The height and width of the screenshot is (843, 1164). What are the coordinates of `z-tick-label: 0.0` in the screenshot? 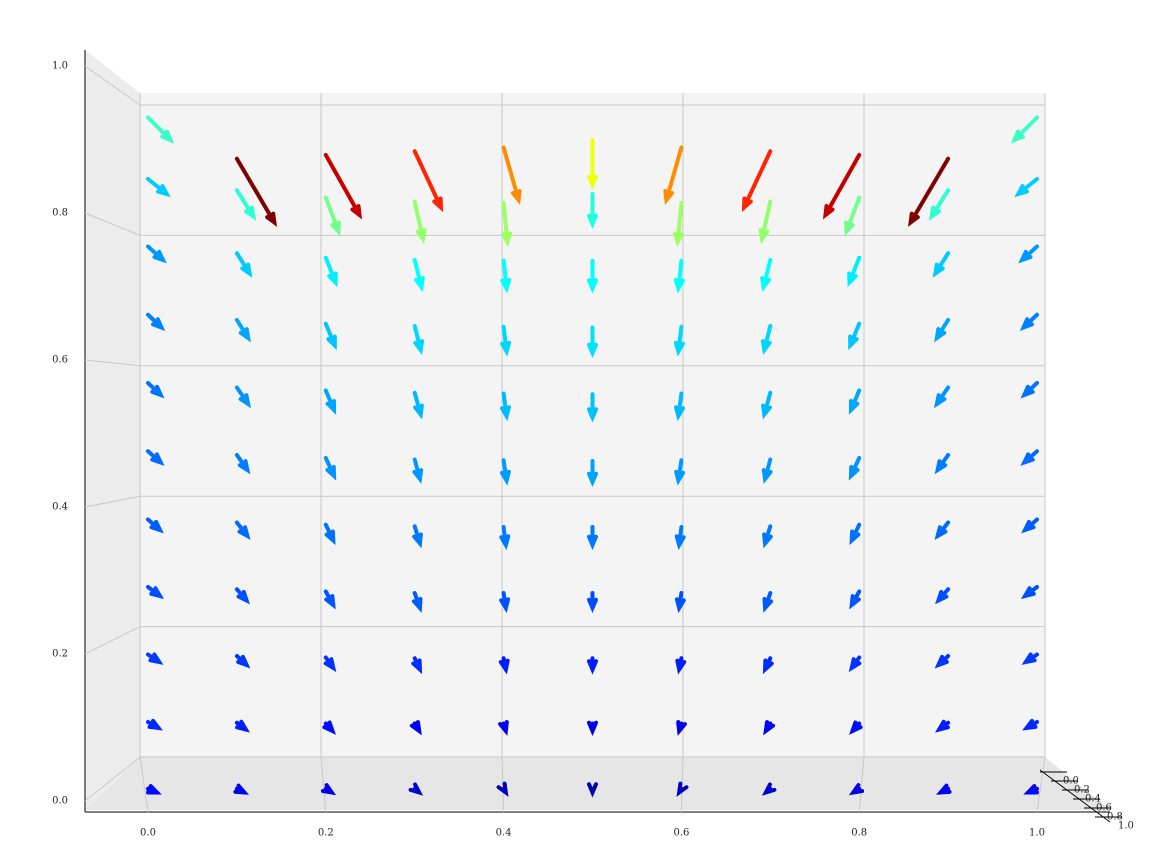 It's located at (60, 801).